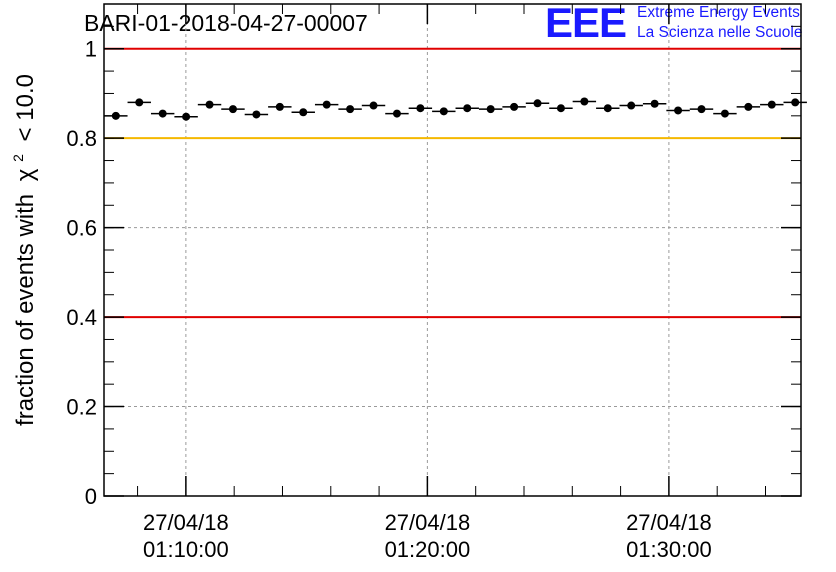 The image size is (836, 572). I want to click on y-tick-label: 0.4, so click(81, 317).